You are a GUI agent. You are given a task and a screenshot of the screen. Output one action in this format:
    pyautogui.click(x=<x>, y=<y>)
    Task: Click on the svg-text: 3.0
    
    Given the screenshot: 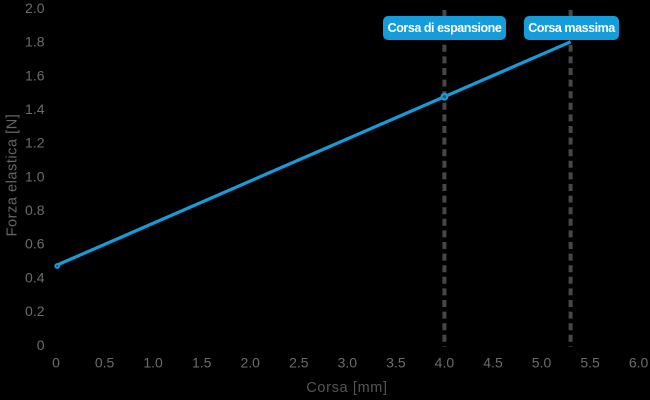 What is the action you would take?
    pyautogui.click(x=348, y=363)
    